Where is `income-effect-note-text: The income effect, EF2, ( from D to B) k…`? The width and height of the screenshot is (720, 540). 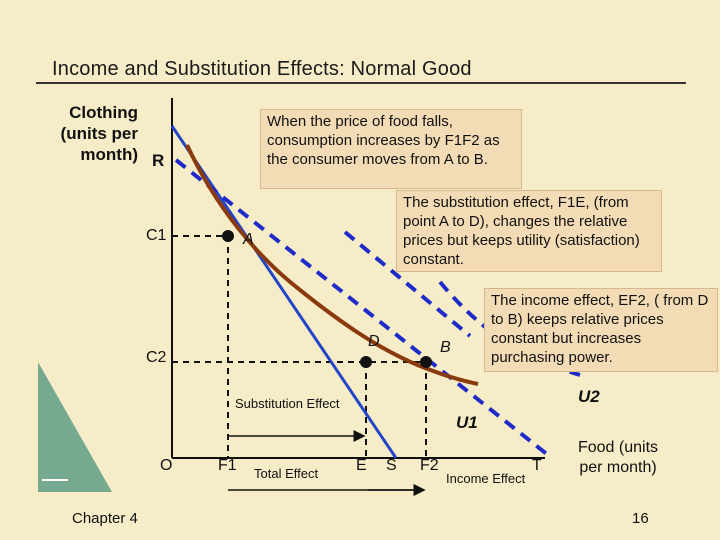
income-effect-note-text: The income effect, EF2, ( from D to B) k… is located at coordinates (600, 329).